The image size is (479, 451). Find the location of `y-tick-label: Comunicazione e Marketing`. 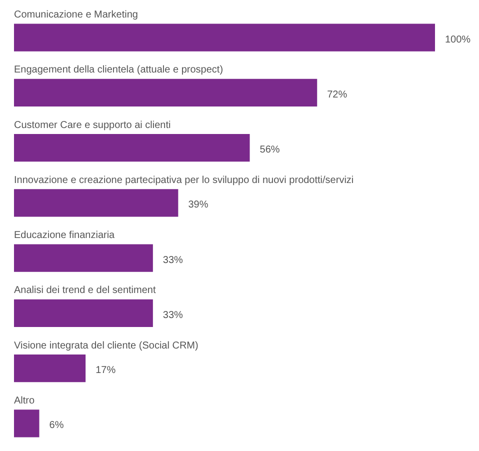

y-tick-label: Comunicazione e Marketing is located at coordinates (76, 15).